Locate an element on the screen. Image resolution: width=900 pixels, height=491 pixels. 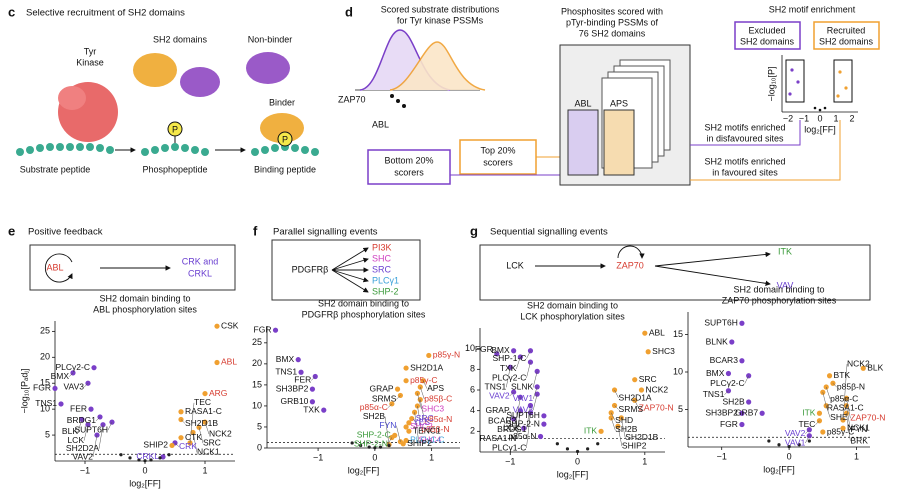
point-label: TEC is located at coordinates (806, 424).